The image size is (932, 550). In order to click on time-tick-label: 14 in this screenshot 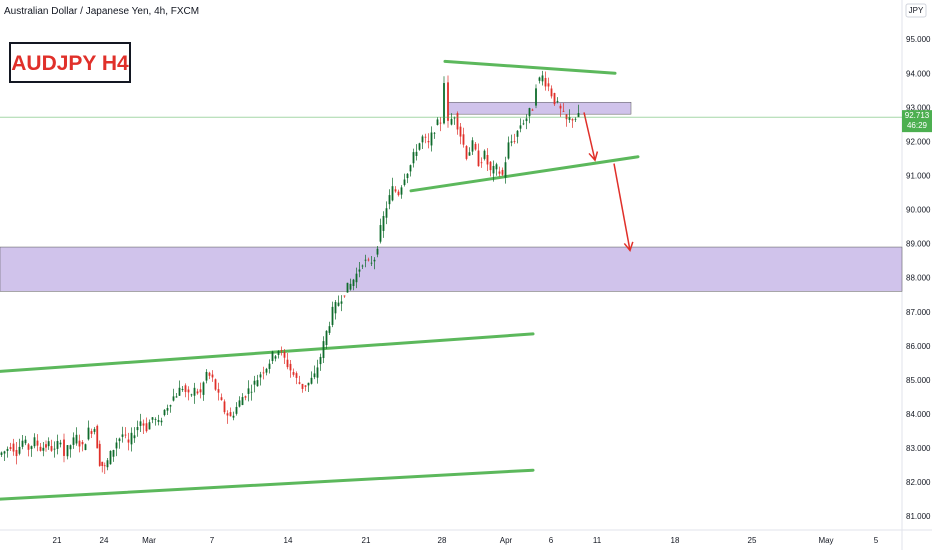, I will do `click(288, 540)`.